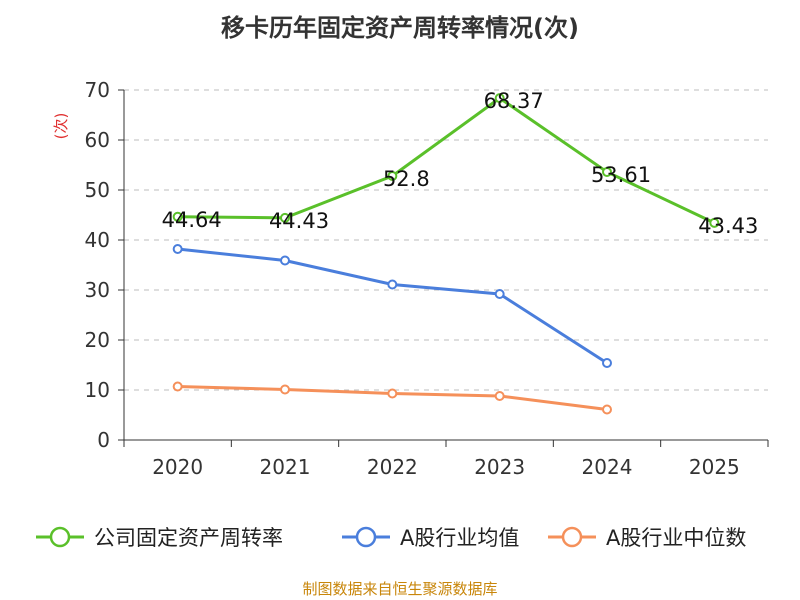  What do you see at coordinates (714, 467) in the screenshot?
I see `x-tick-label: 2025` at bounding box center [714, 467].